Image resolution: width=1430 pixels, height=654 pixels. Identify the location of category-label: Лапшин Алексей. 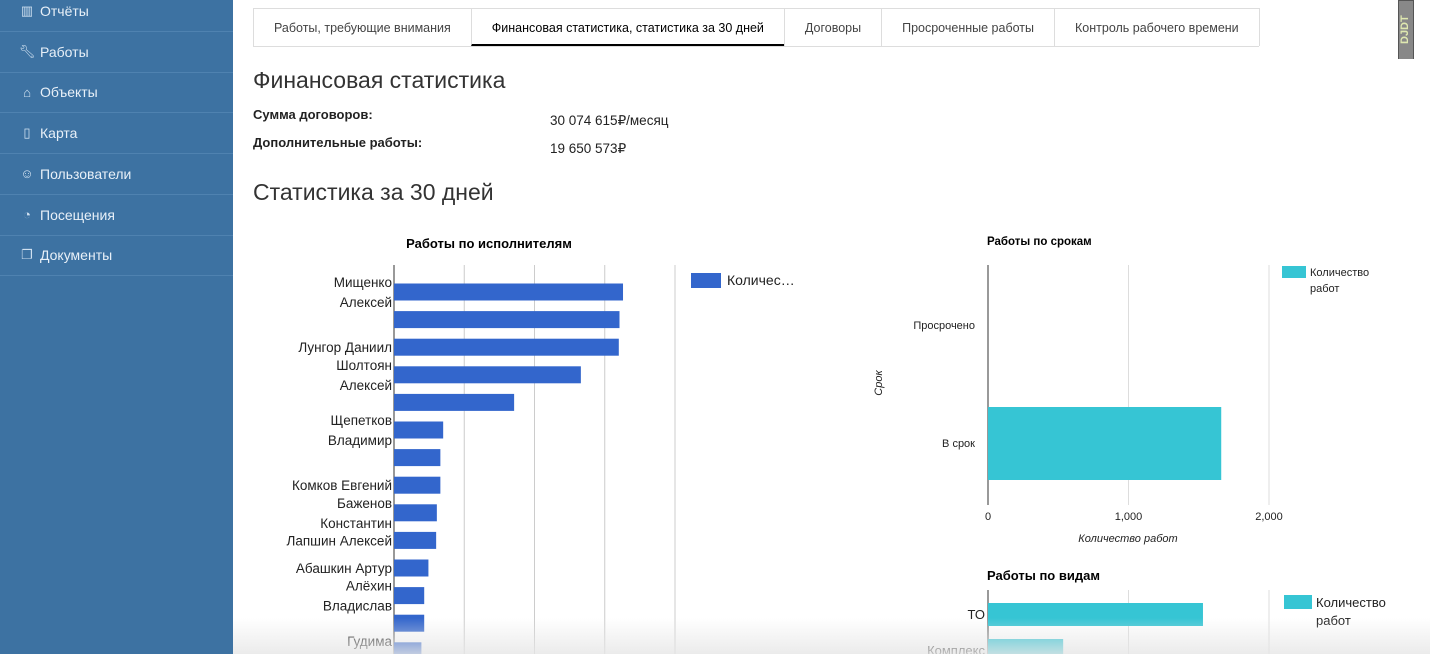
(339, 540).